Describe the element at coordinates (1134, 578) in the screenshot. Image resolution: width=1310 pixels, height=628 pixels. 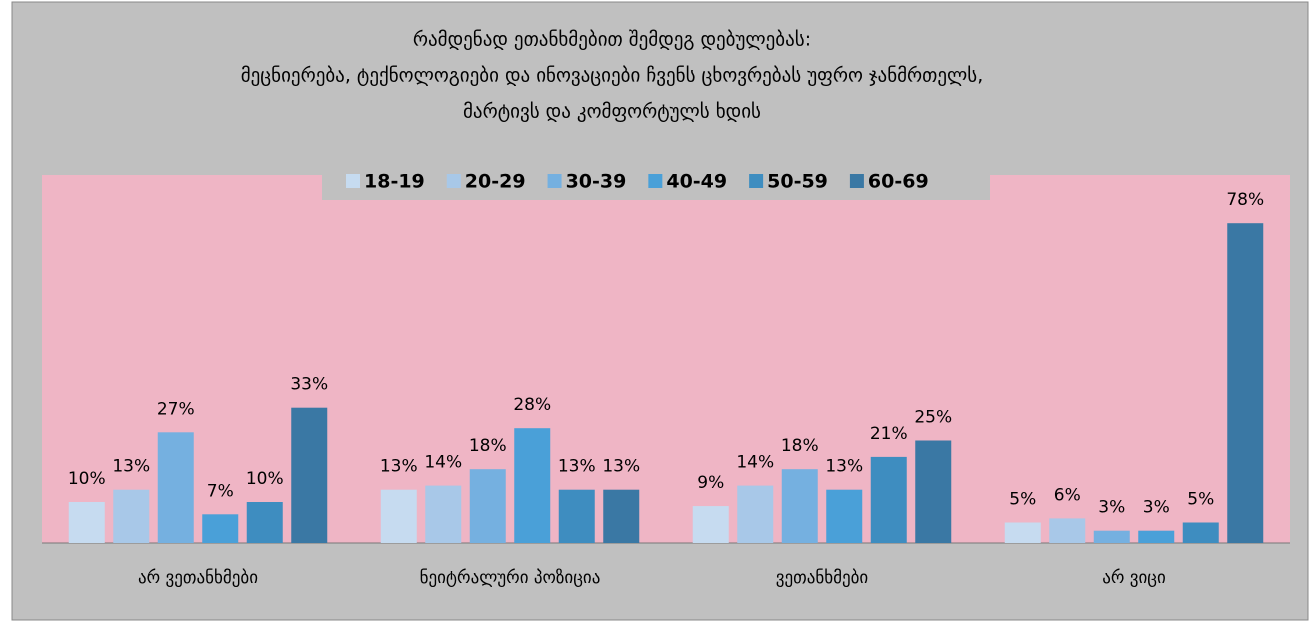
I see `x-tick-label: არ ვიცი` at that location.